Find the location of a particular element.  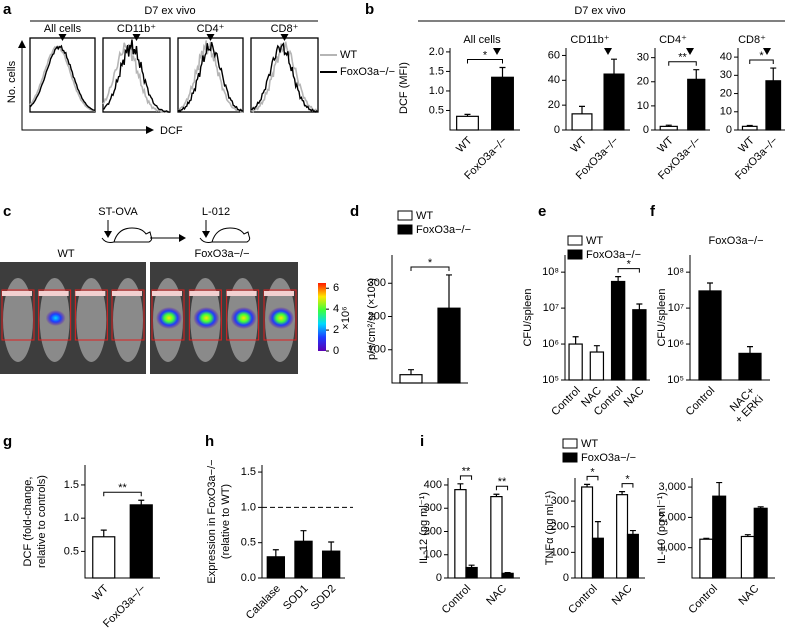

significance-label: ** is located at coordinates (682, 58).